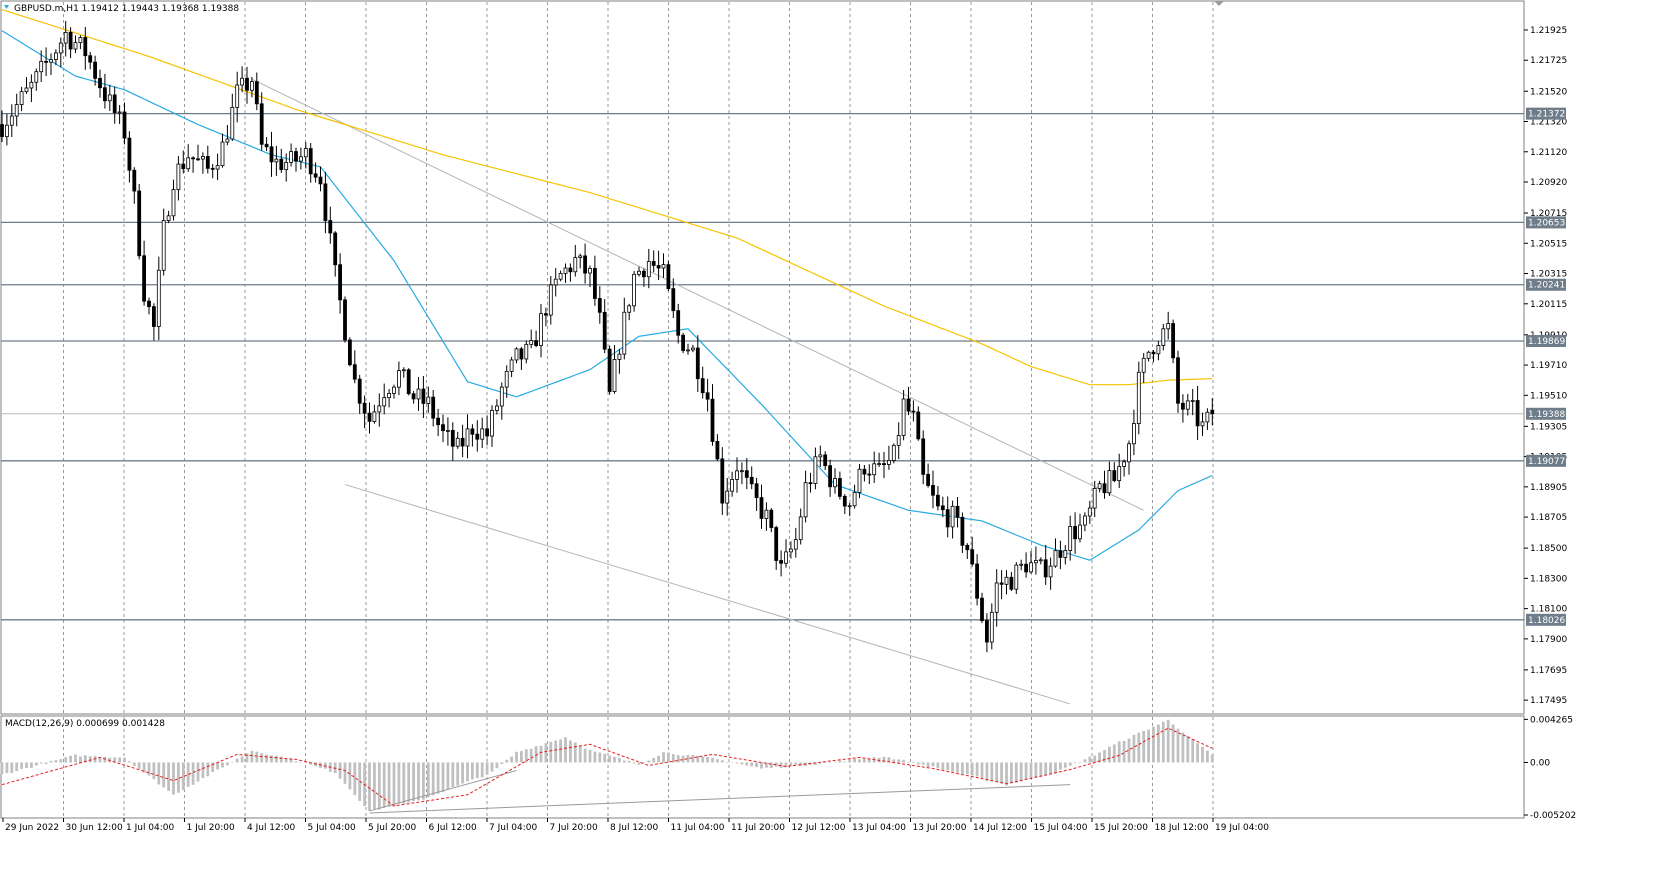 The height and width of the screenshot is (891, 1669). Describe the element at coordinates (1242, 828) in the screenshot. I see `x-tick-label: 19 Jul 04:00` at that location.